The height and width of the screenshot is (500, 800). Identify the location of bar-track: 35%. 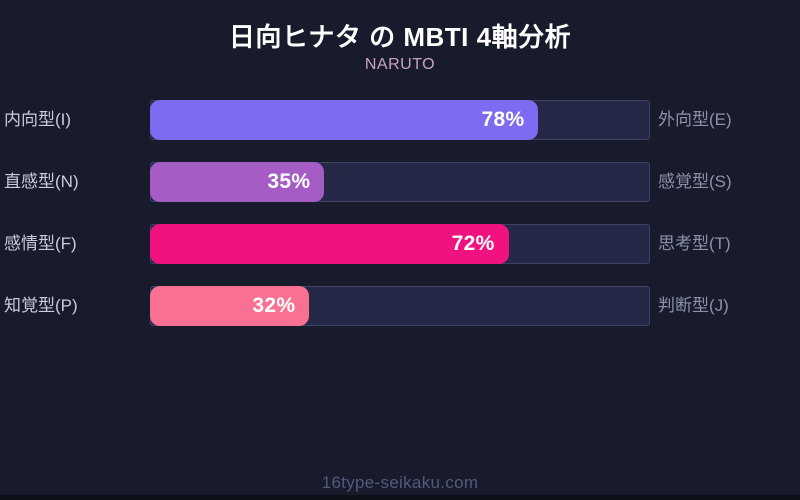
(400, 182).